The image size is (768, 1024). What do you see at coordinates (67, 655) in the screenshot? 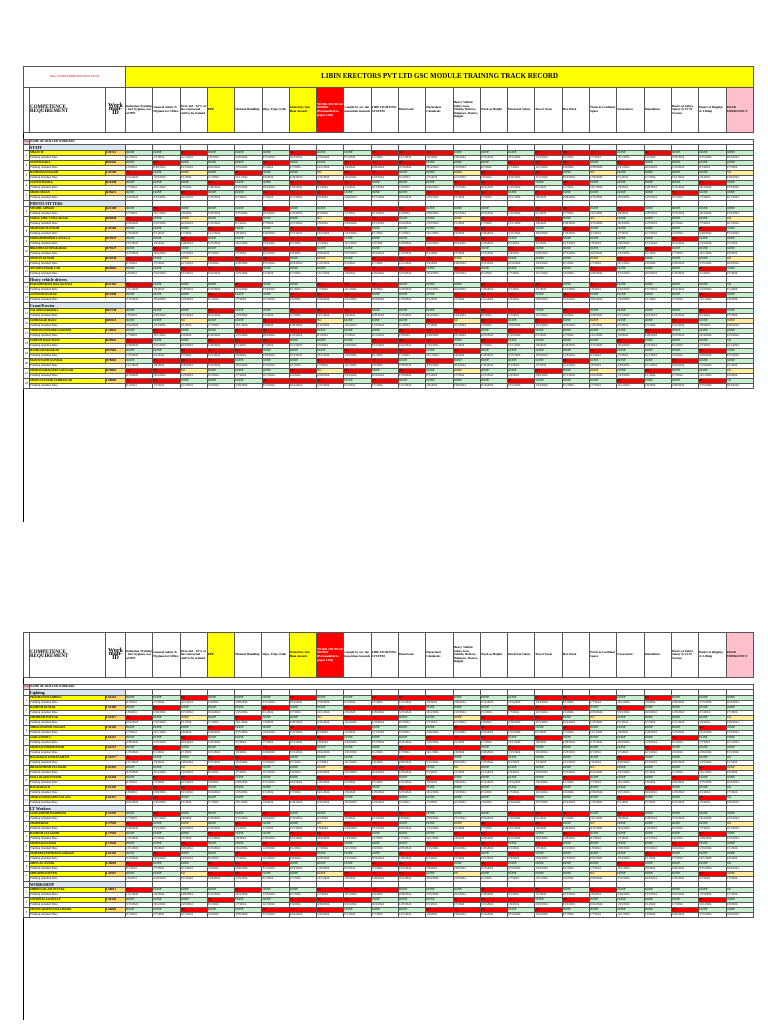
I see `competence-header: COMPETENCE REQUIREMENT` at bounding box center [67, 655].